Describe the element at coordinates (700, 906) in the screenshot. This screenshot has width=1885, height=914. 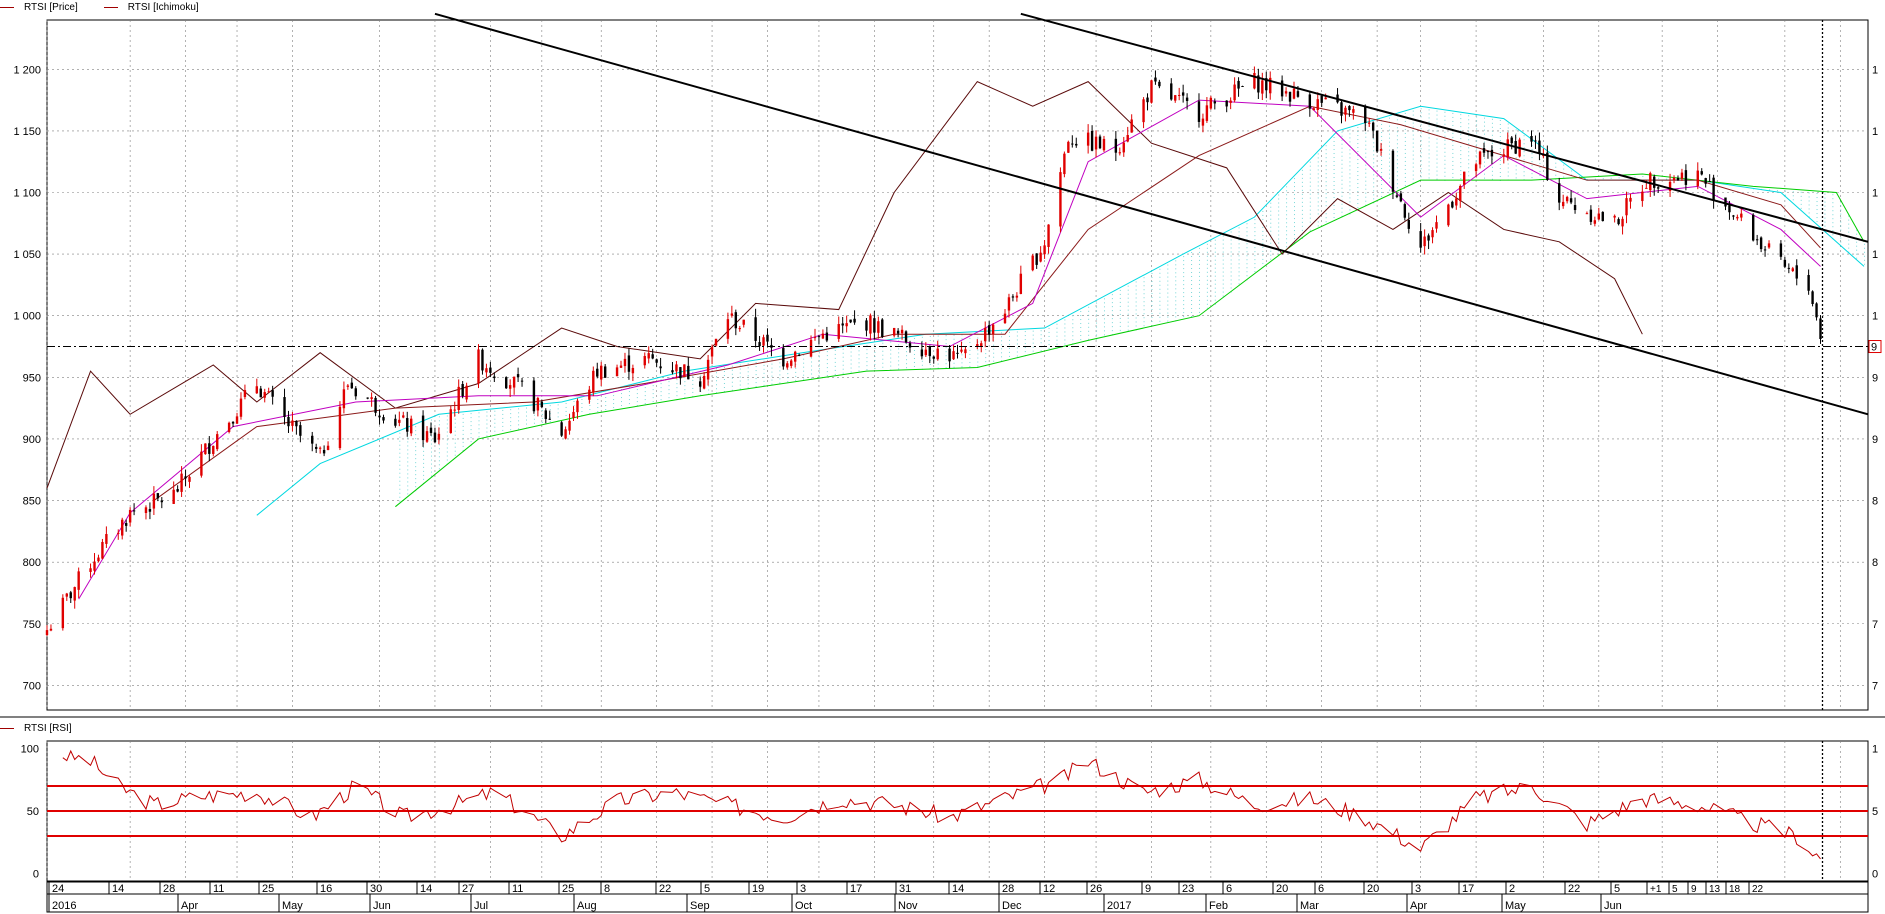
I see `month-label: Sep` at that location.